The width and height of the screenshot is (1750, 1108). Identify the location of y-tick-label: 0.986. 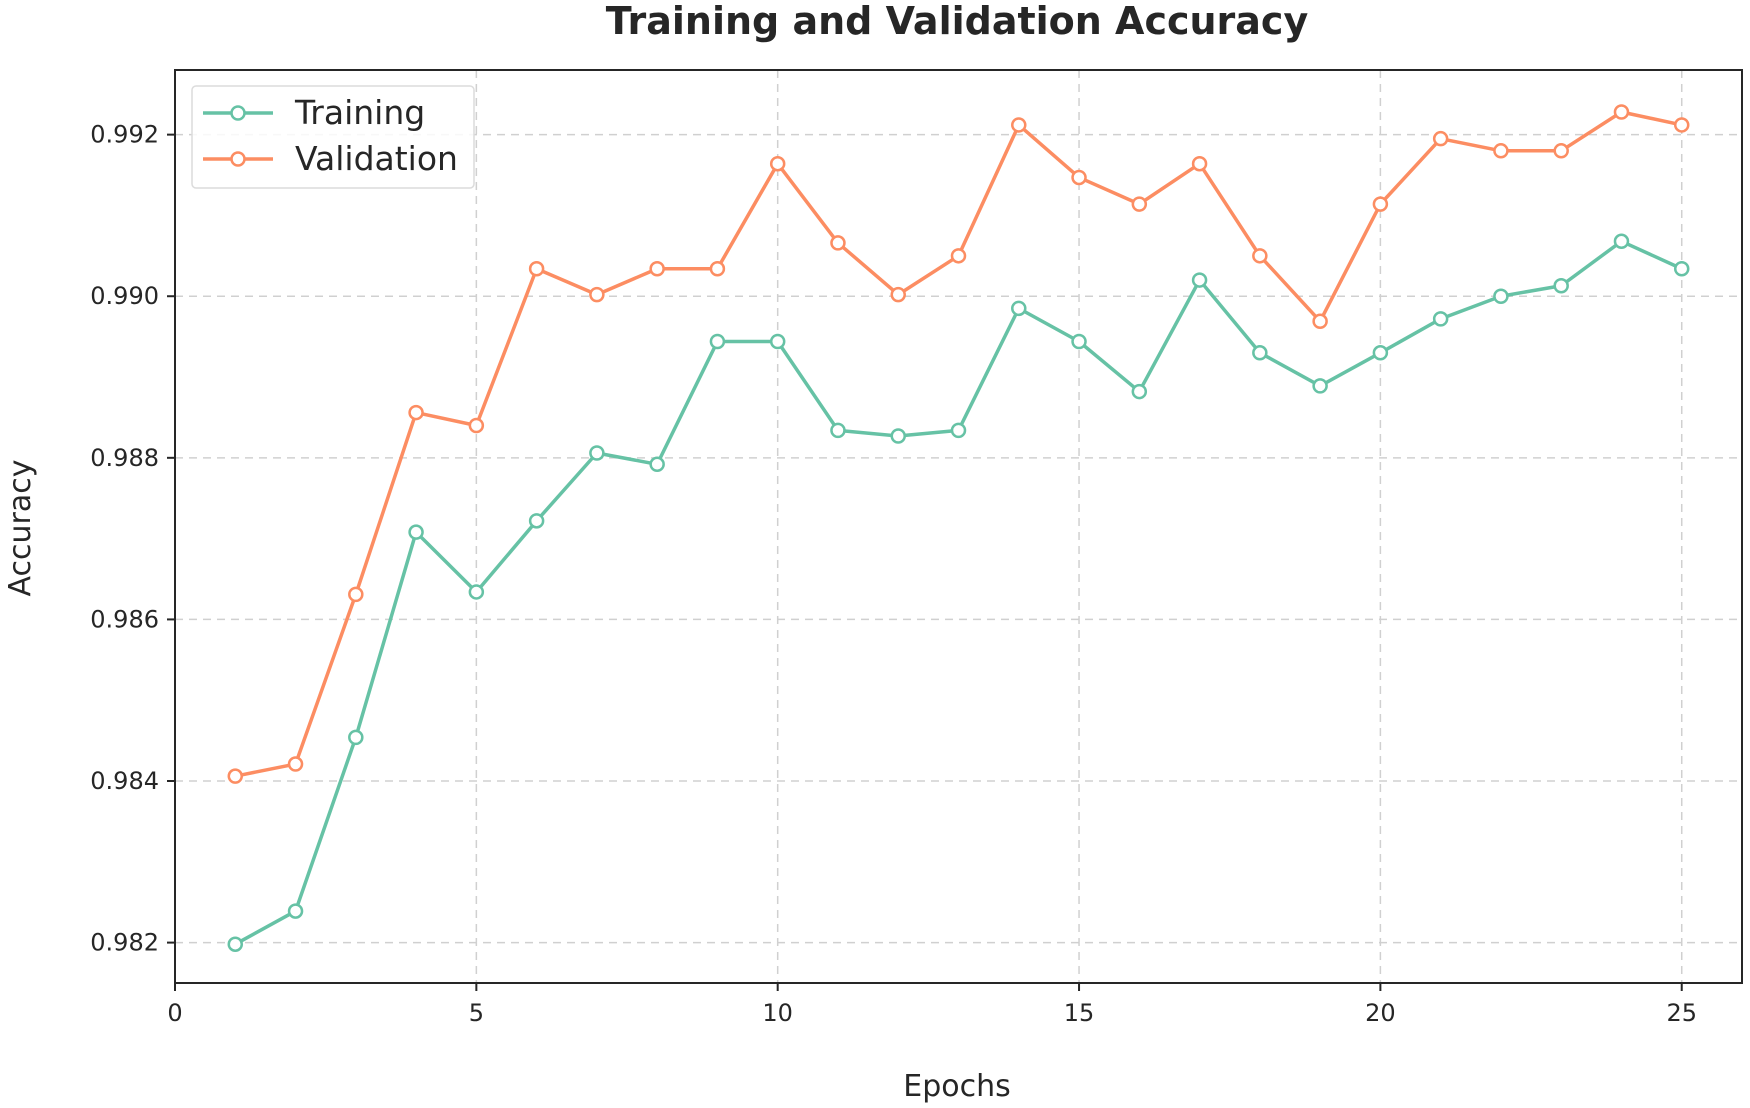
(124, 619).